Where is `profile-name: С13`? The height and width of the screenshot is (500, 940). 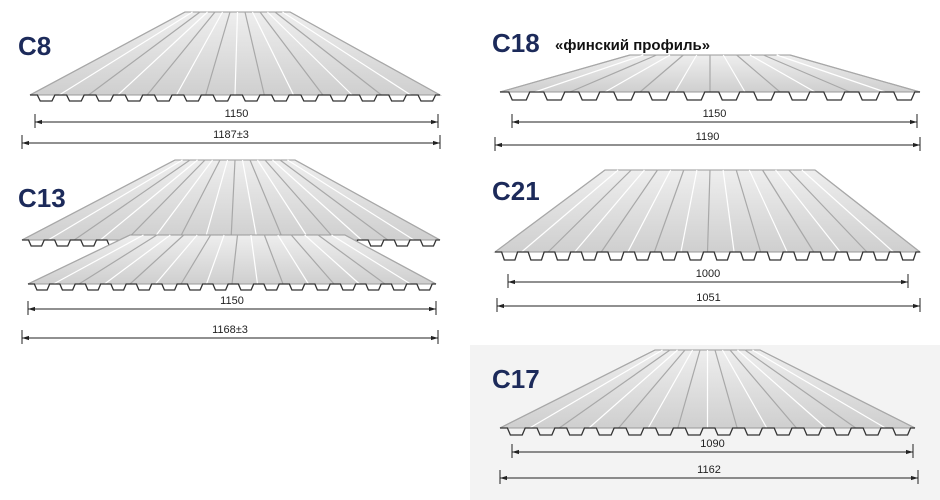 profile-name: С13 is located at coordinates (42, 198).